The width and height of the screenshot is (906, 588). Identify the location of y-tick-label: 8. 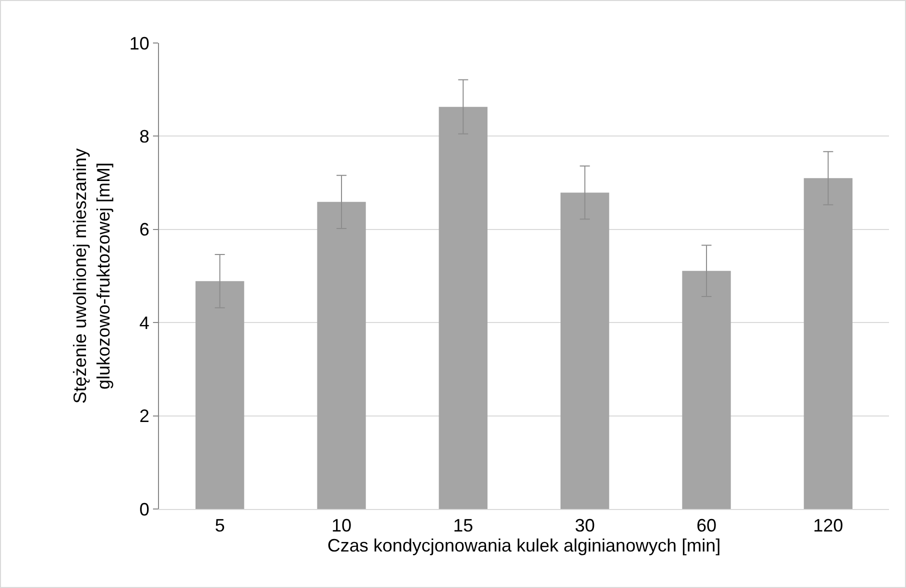
(144, 136).